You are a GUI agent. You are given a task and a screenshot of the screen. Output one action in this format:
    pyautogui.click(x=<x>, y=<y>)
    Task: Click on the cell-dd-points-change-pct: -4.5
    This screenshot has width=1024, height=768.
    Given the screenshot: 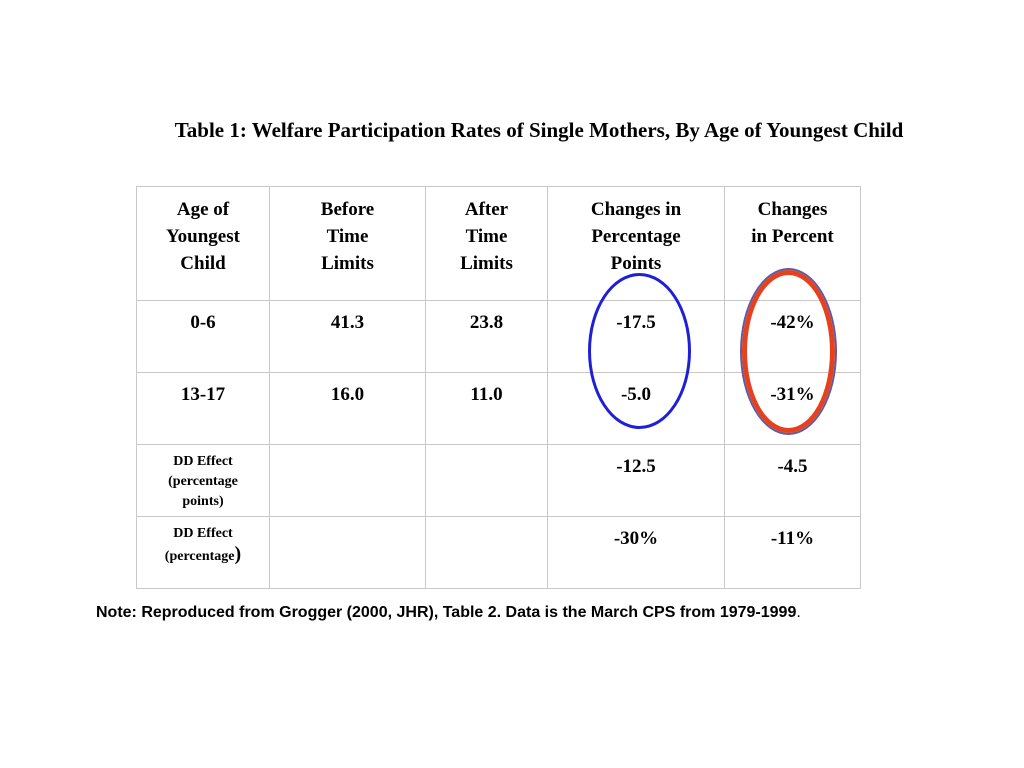 What is the action you would take?
    pyautogui.click(x=792, y=480)
    